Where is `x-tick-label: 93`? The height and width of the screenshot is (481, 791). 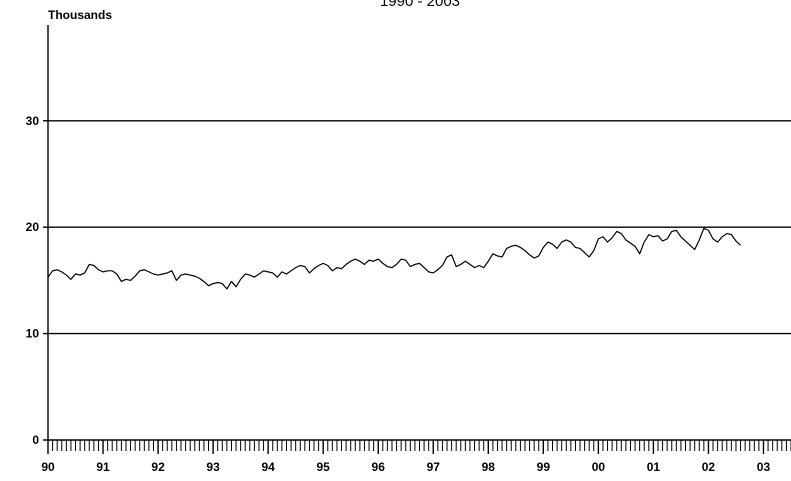
x-tick-label: 93 is located at coordinates (213, 467).